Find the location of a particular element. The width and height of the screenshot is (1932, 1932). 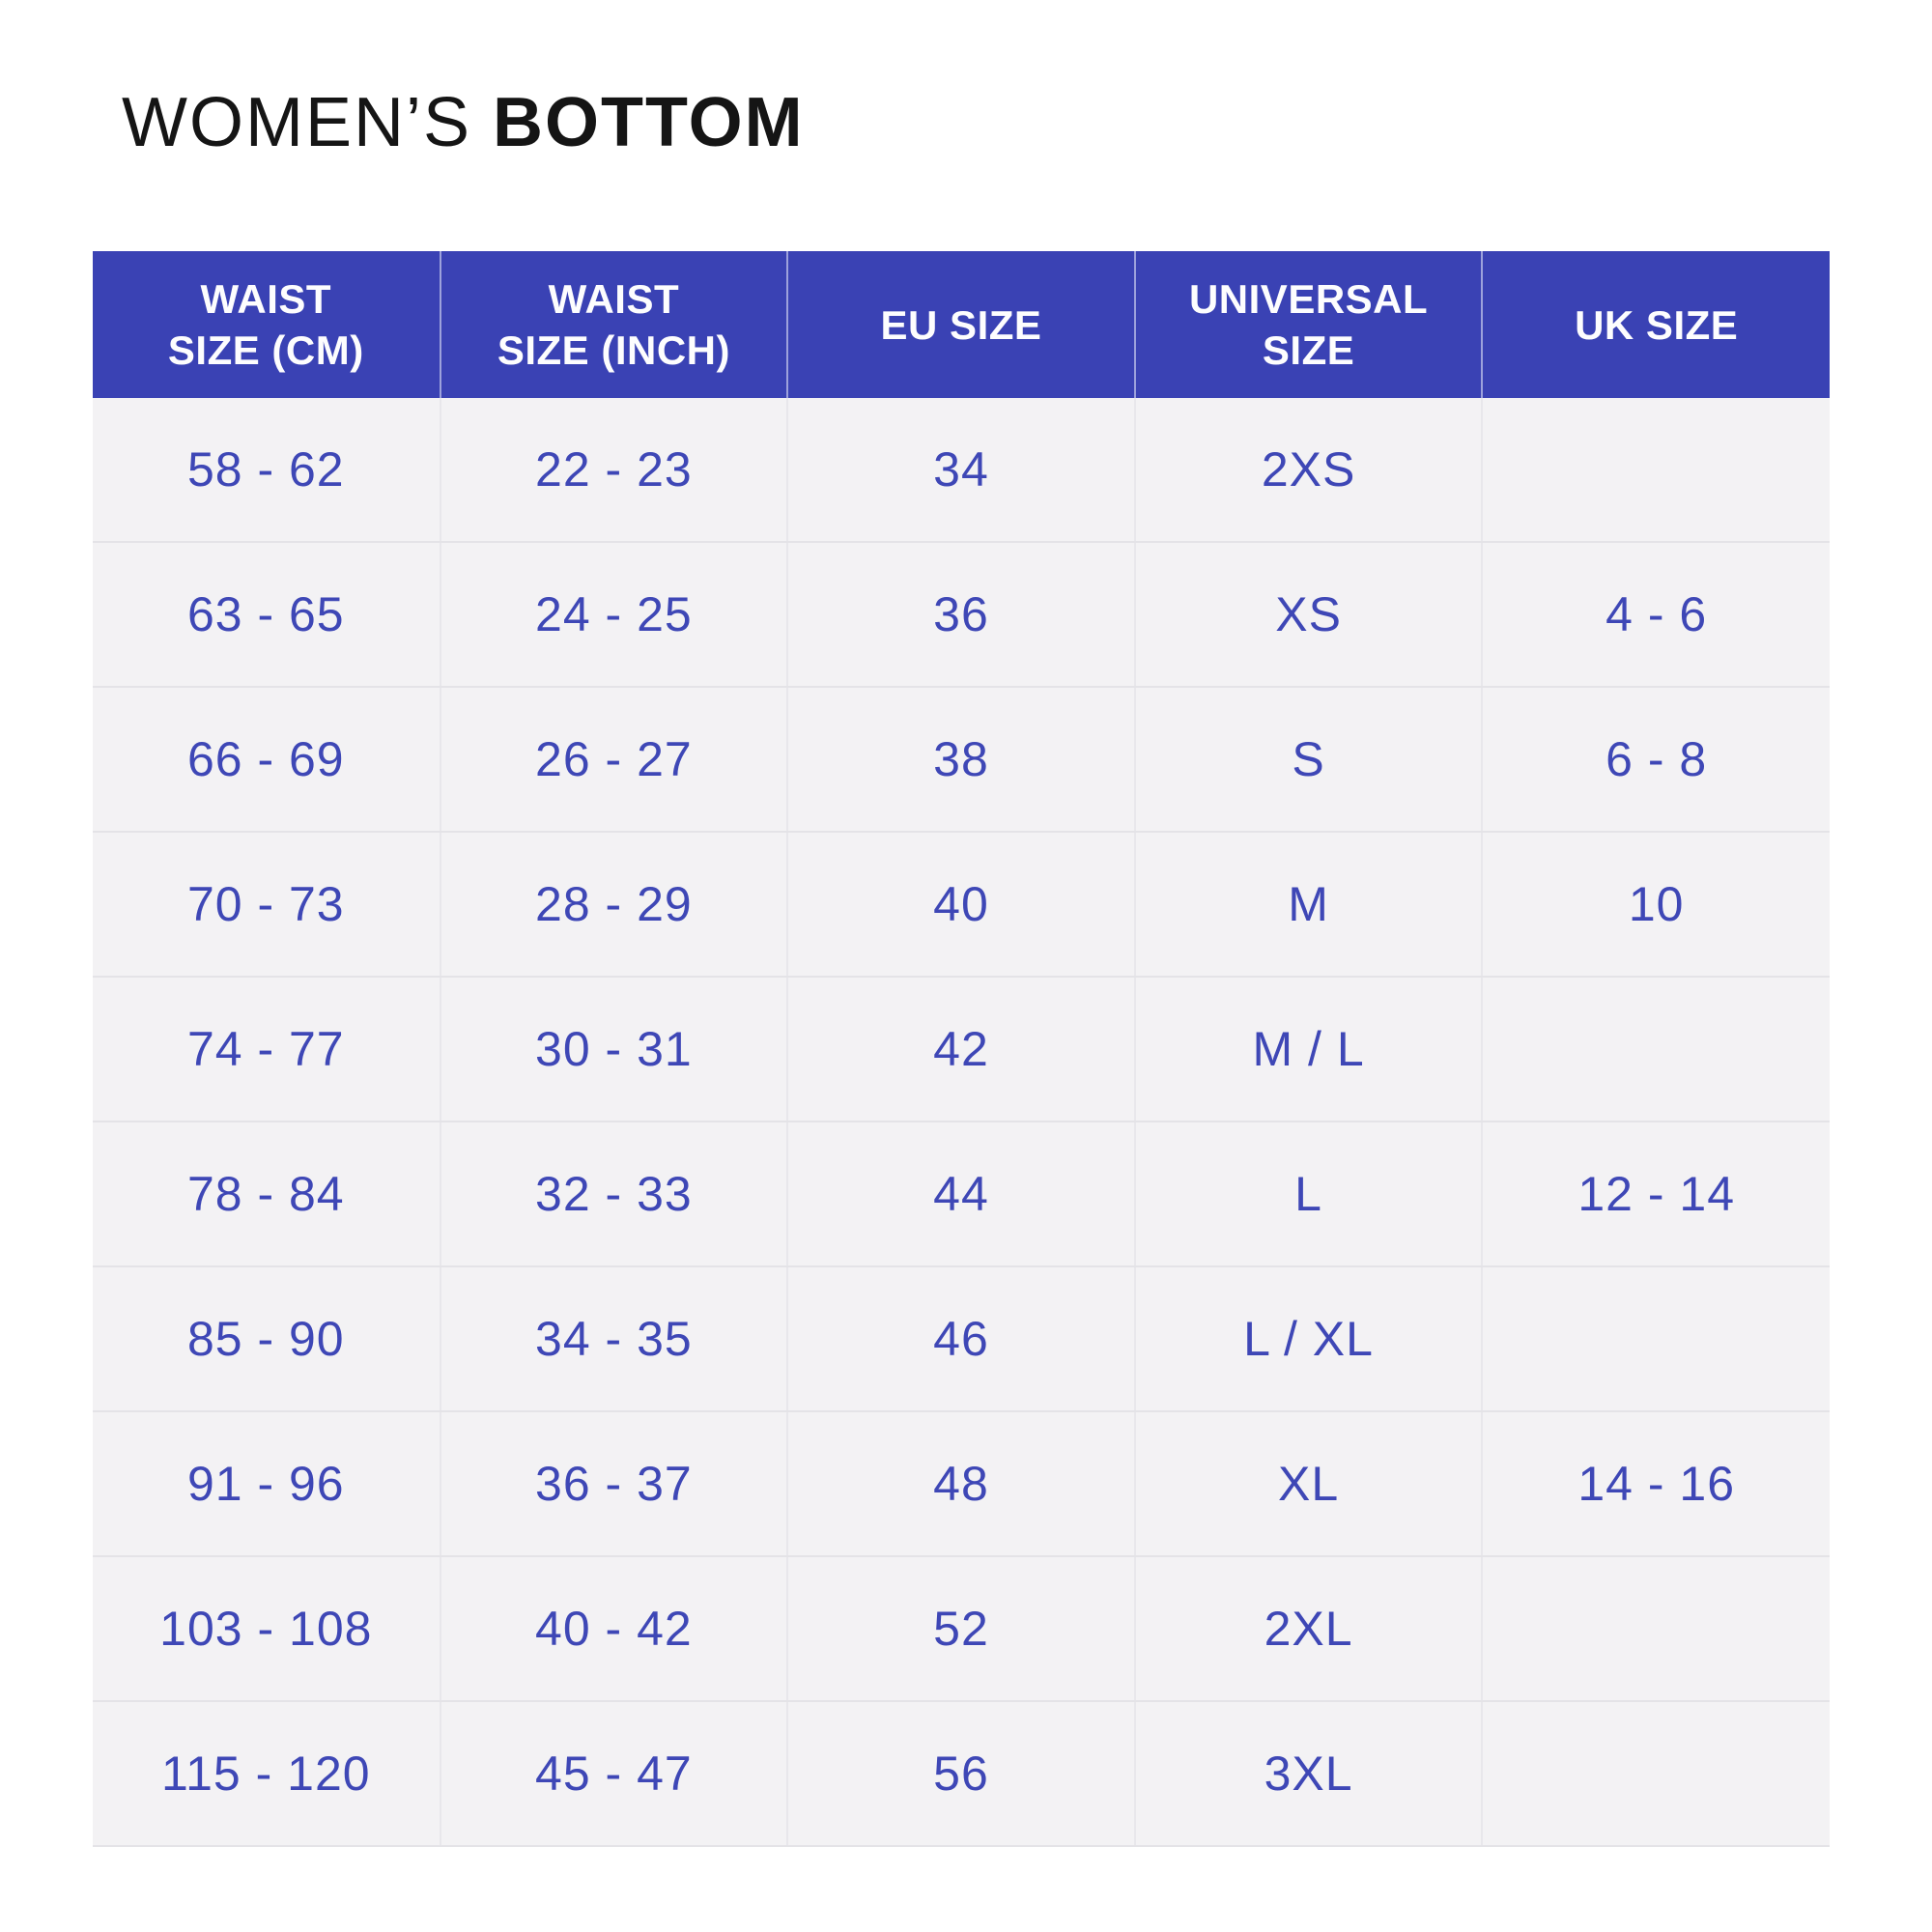

table-cell: 12 - 14 is located at coordinates (1656, 1194).